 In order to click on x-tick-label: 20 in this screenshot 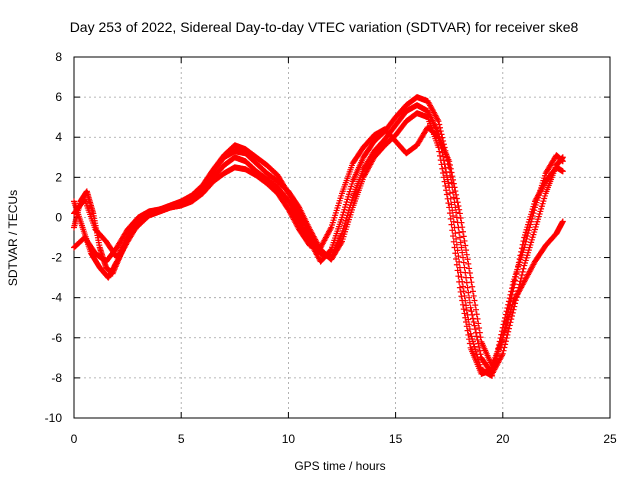, I will do `click(503, 439)`.